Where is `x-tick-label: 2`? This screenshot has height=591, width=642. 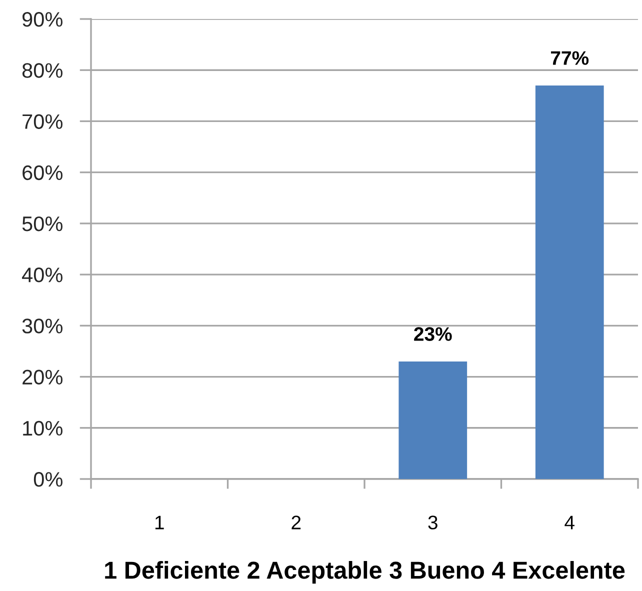 x-tick-label: 2 is located at coordinates (296, 523).